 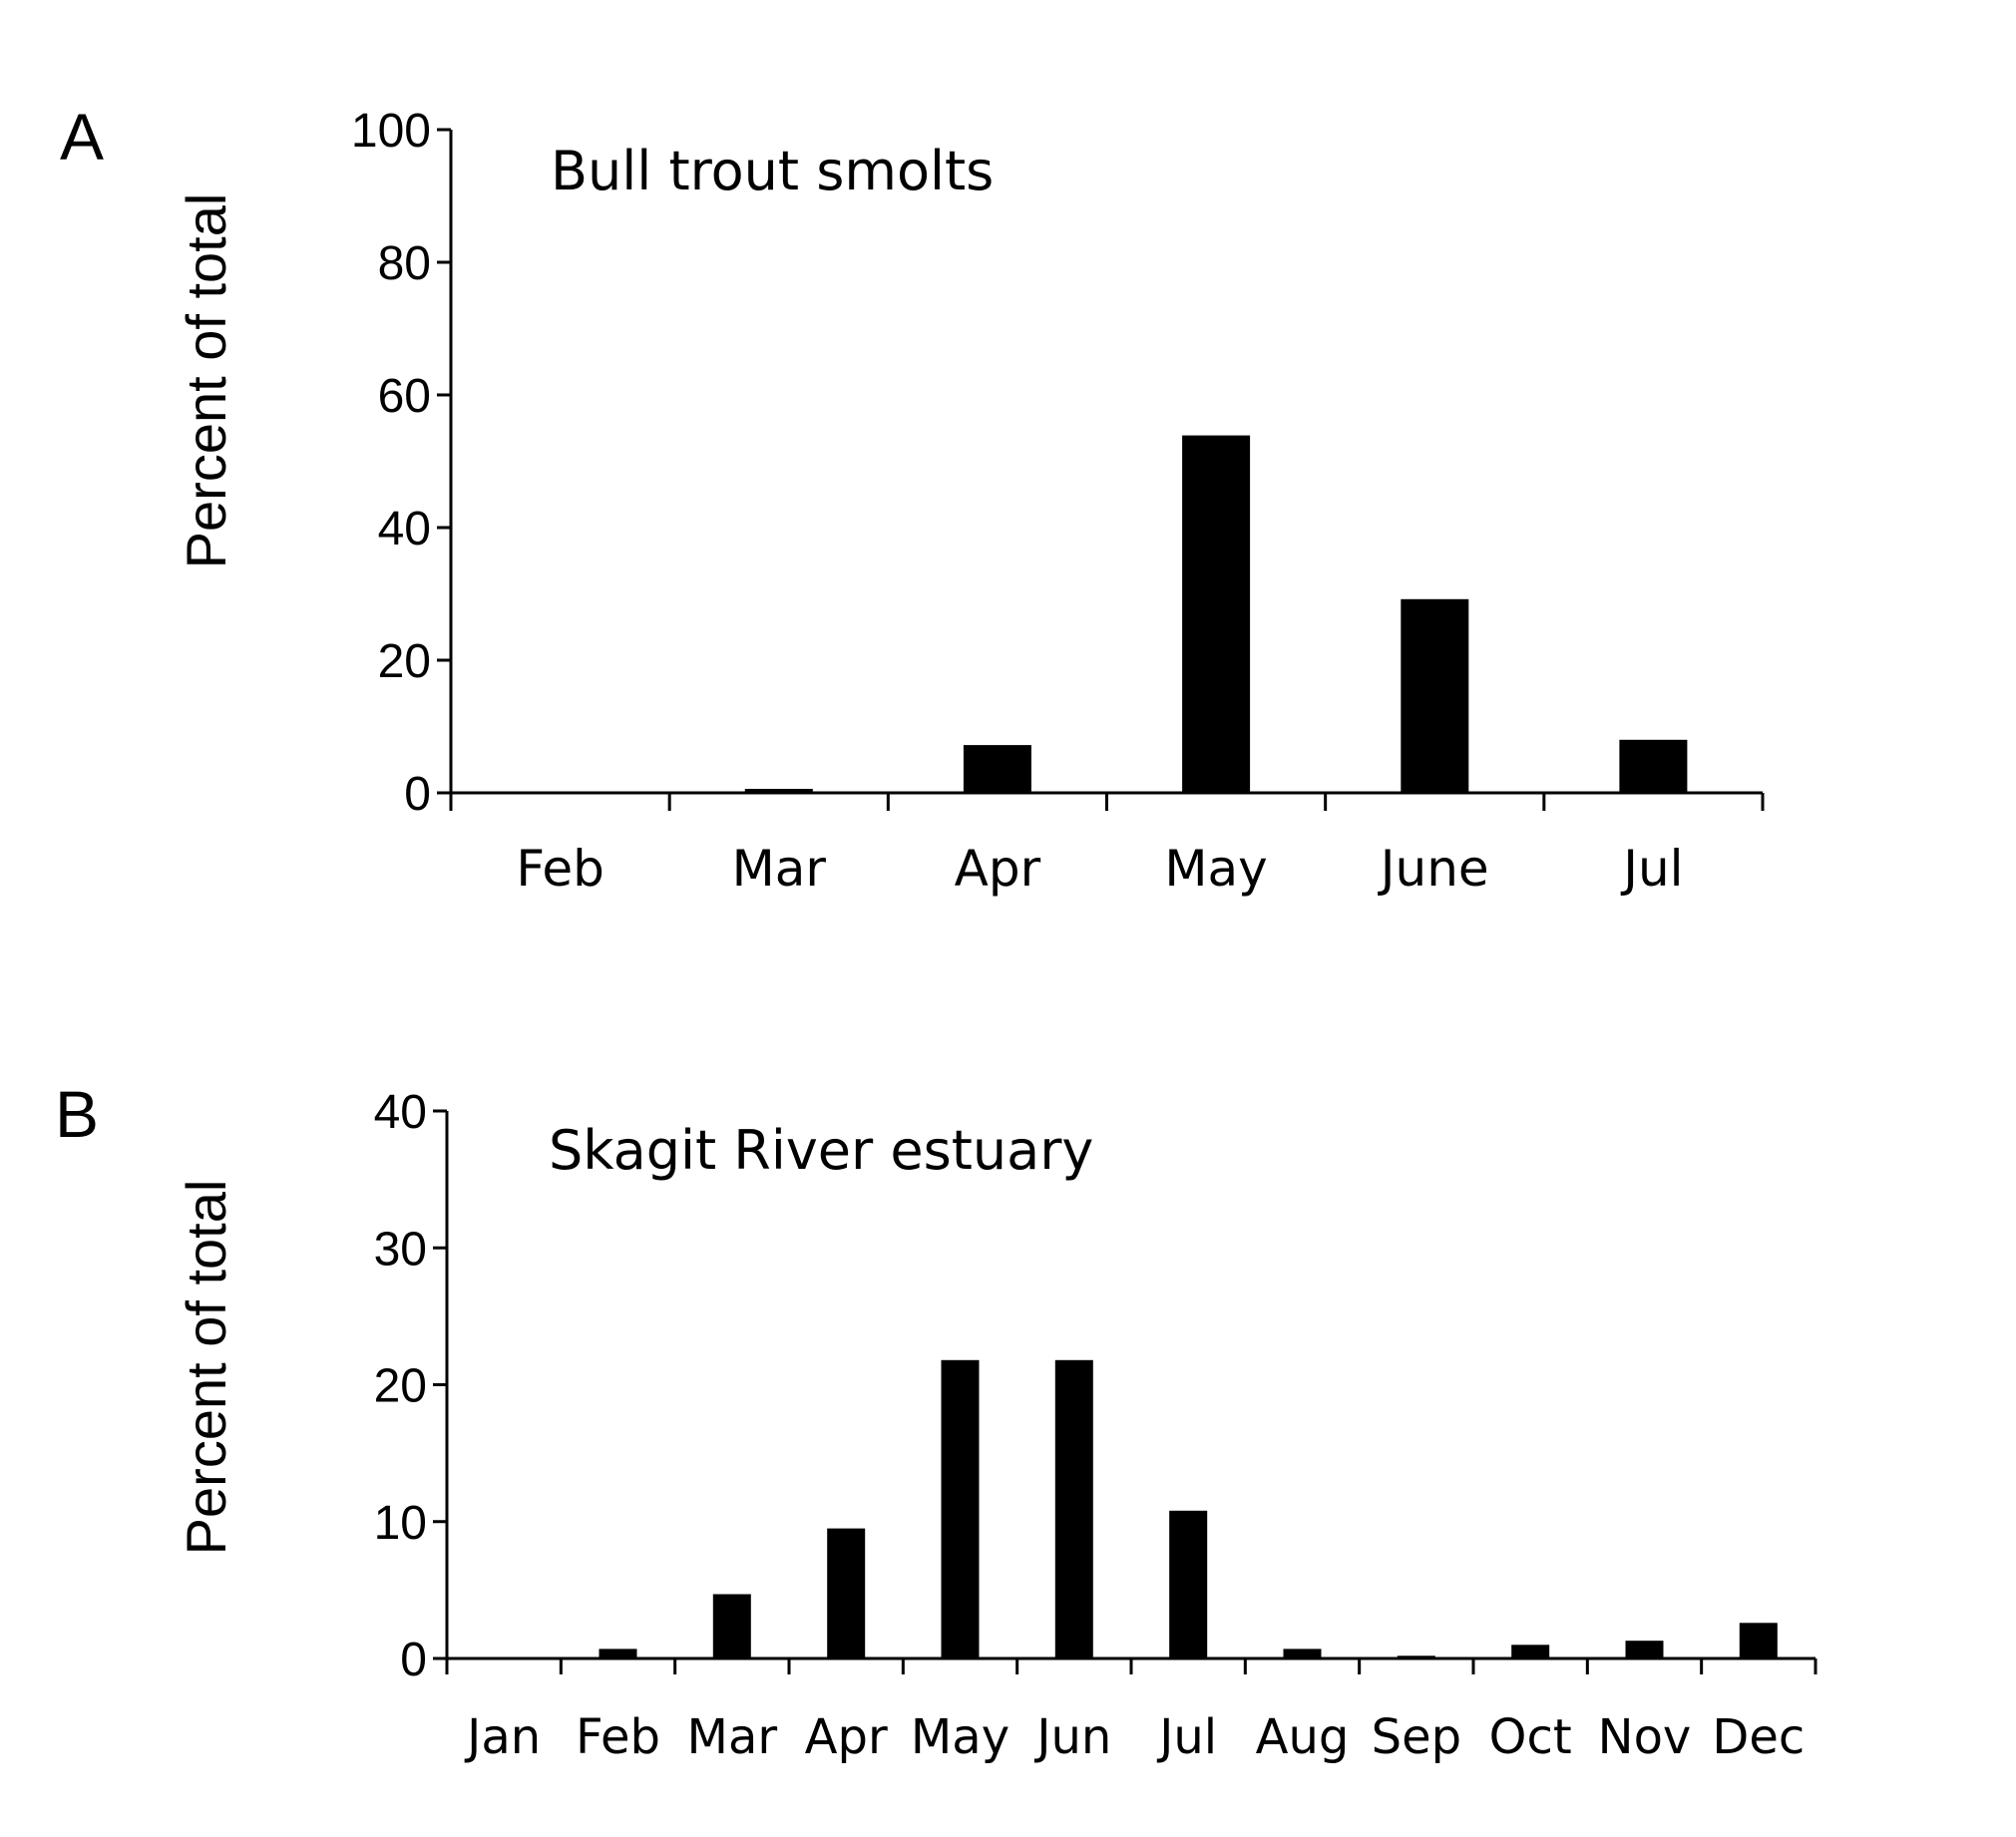 What do you see at coordinates (846, 1737) in the screenshot?
I see `panel-b-x-tick-label: Apr` at bounding box center [846, 1737].